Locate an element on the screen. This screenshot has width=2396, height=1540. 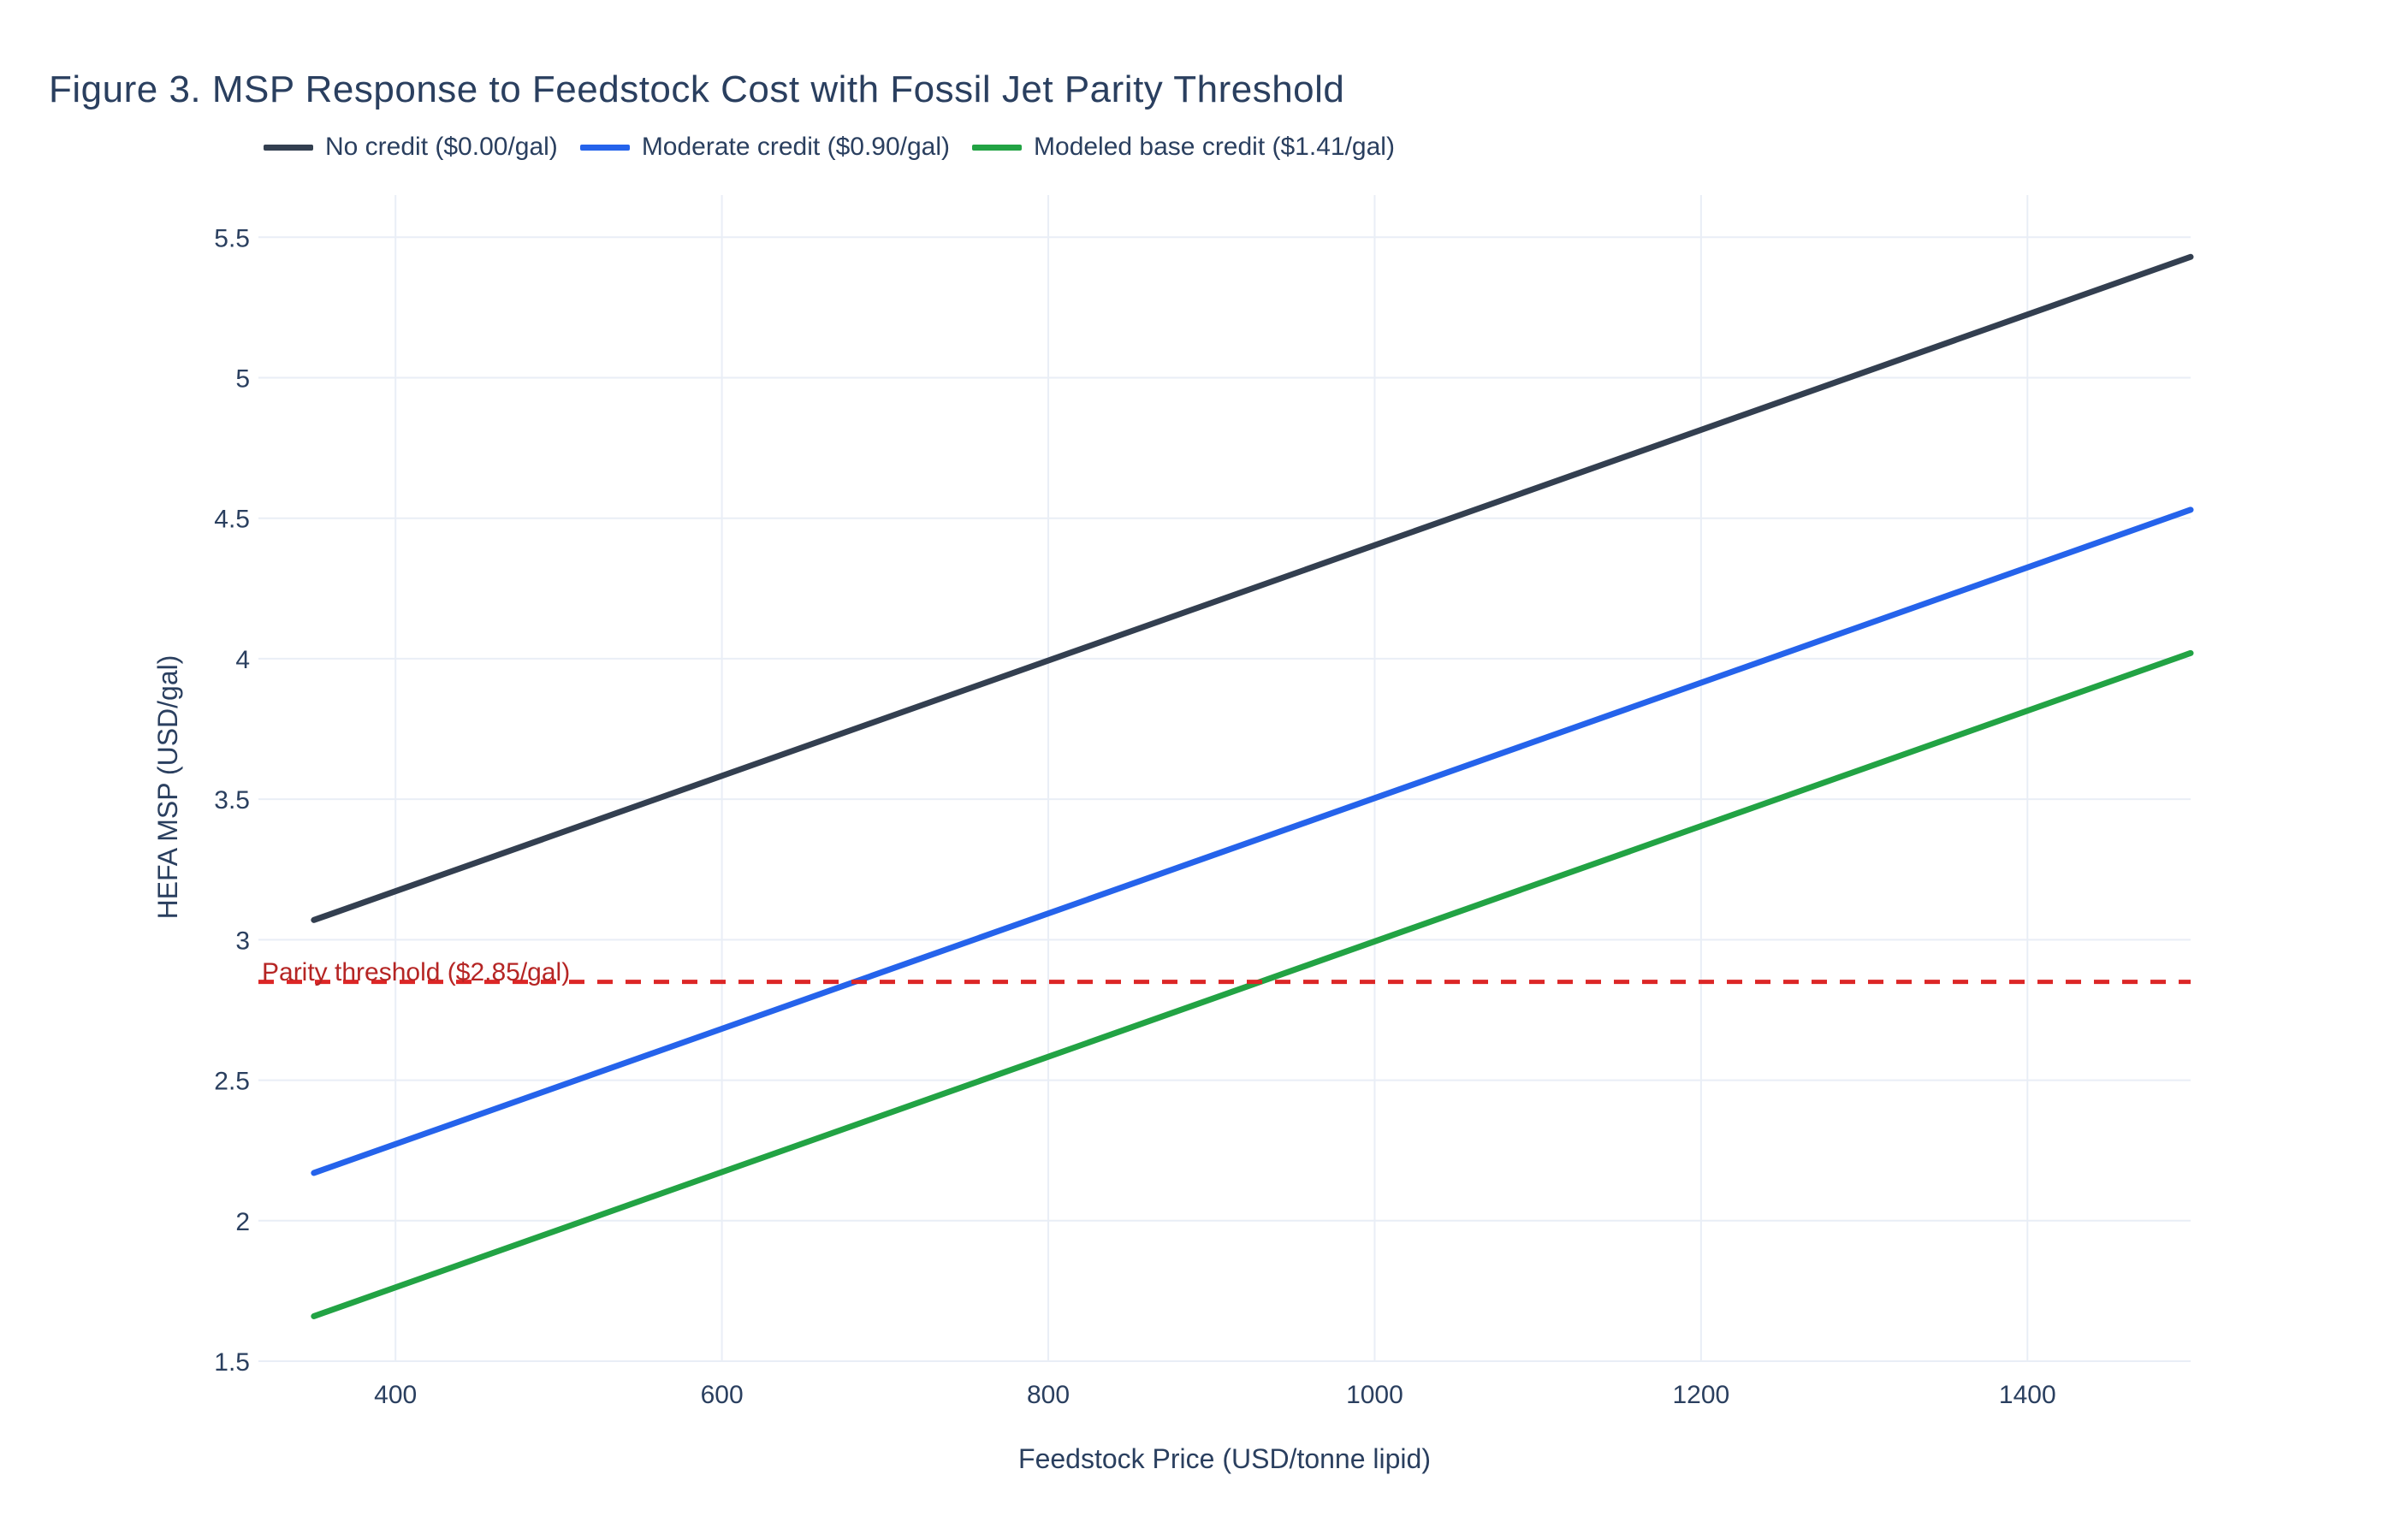
legend-item-label: Moderate credit ($0.90/gal) is located at coordinates (796, 147).